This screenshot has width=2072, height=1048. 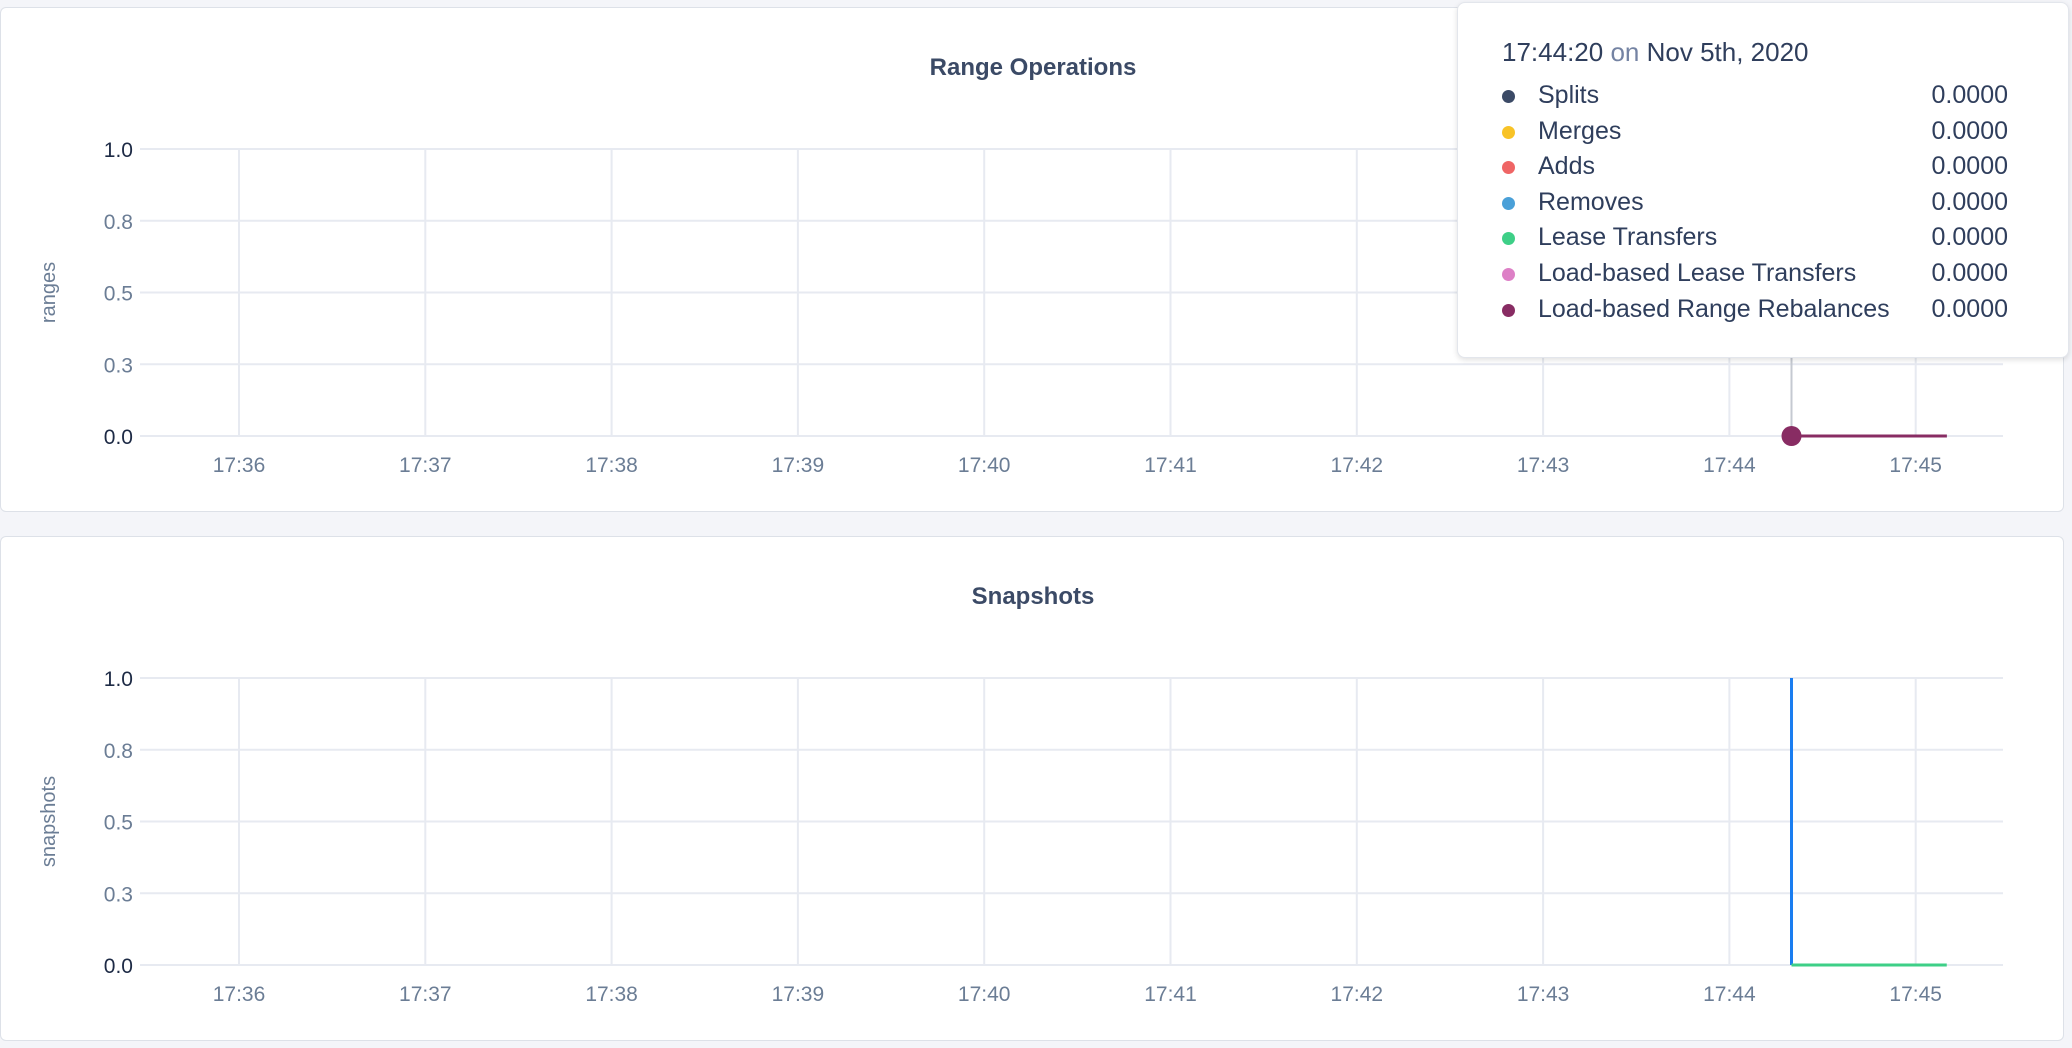 I want to click on tooltip-series-label: Adds, so click(x=1566, y=166).